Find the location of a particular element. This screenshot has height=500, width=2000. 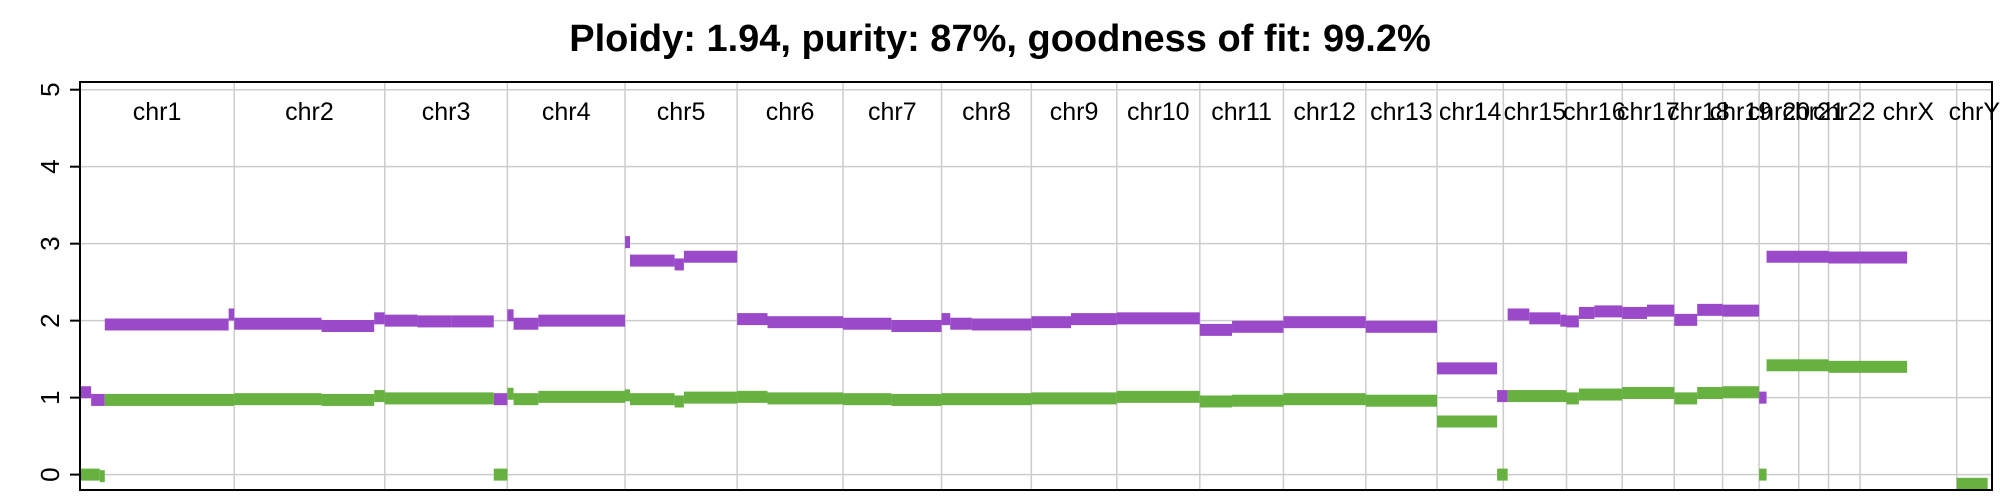

chromosome-label: chr1 is located at coordinates (157, 112).